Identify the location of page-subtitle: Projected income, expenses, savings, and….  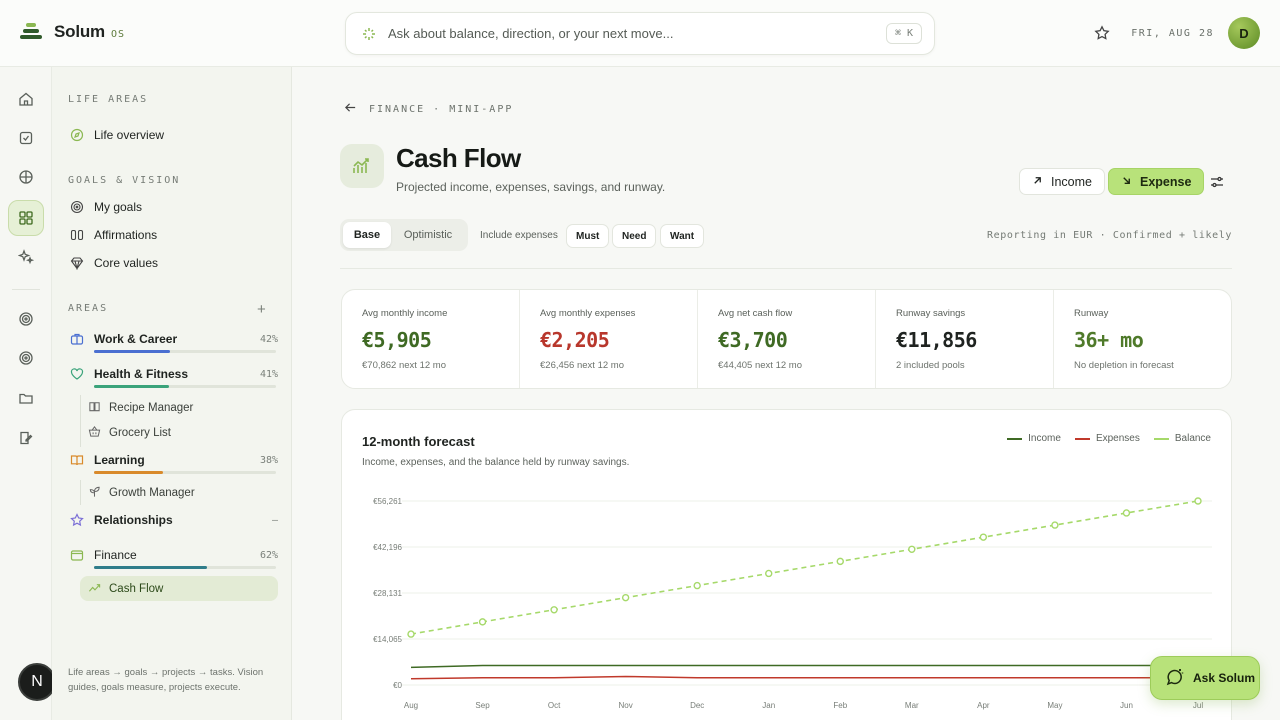
(531, 187).